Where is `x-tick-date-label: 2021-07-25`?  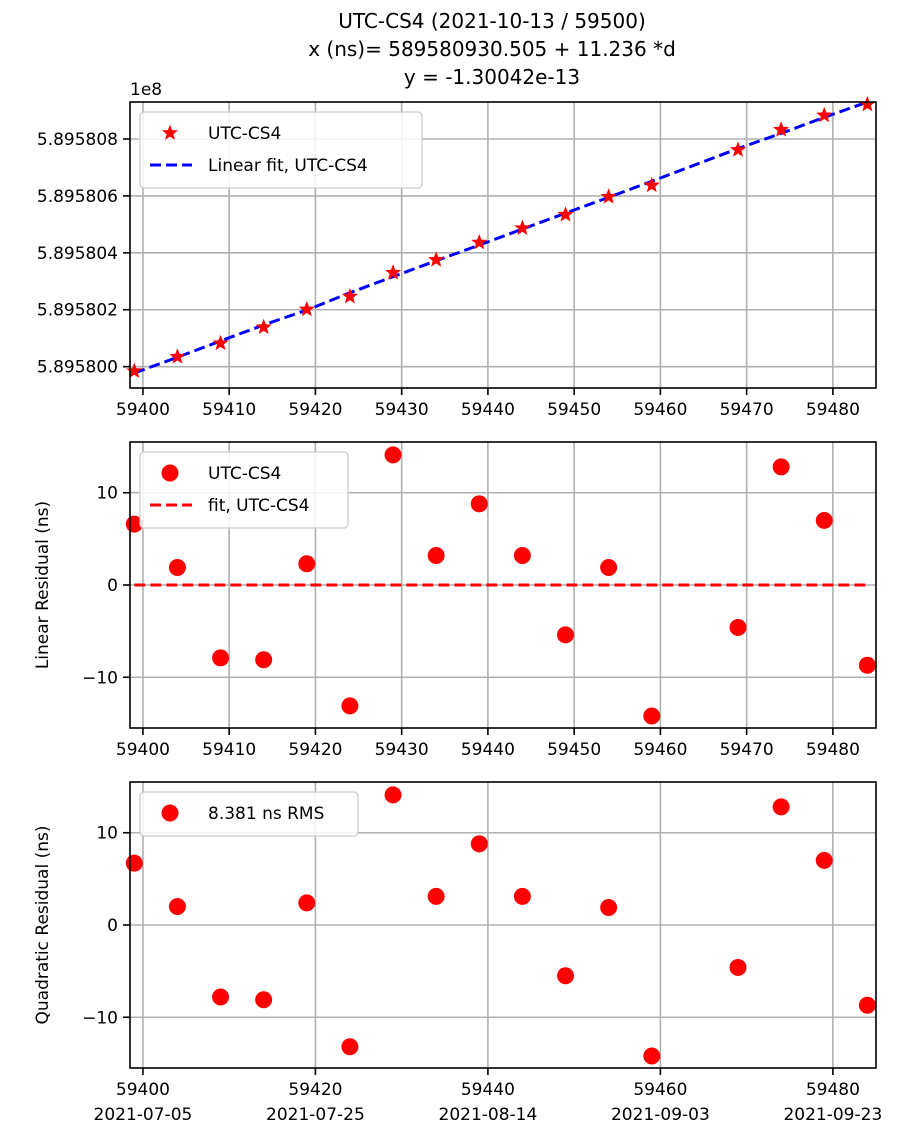 x-tick-date-label: 2021-07-25 is located at coordinates (315, 1115).